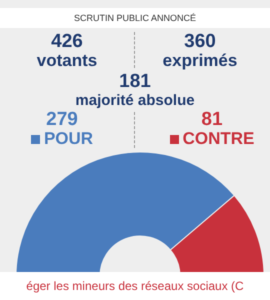  Describe the element at coordinates (135, 18) in the screenshot. I see `chart-title: SCRUTIN PUBLIC ANNONCÉ` at that location.